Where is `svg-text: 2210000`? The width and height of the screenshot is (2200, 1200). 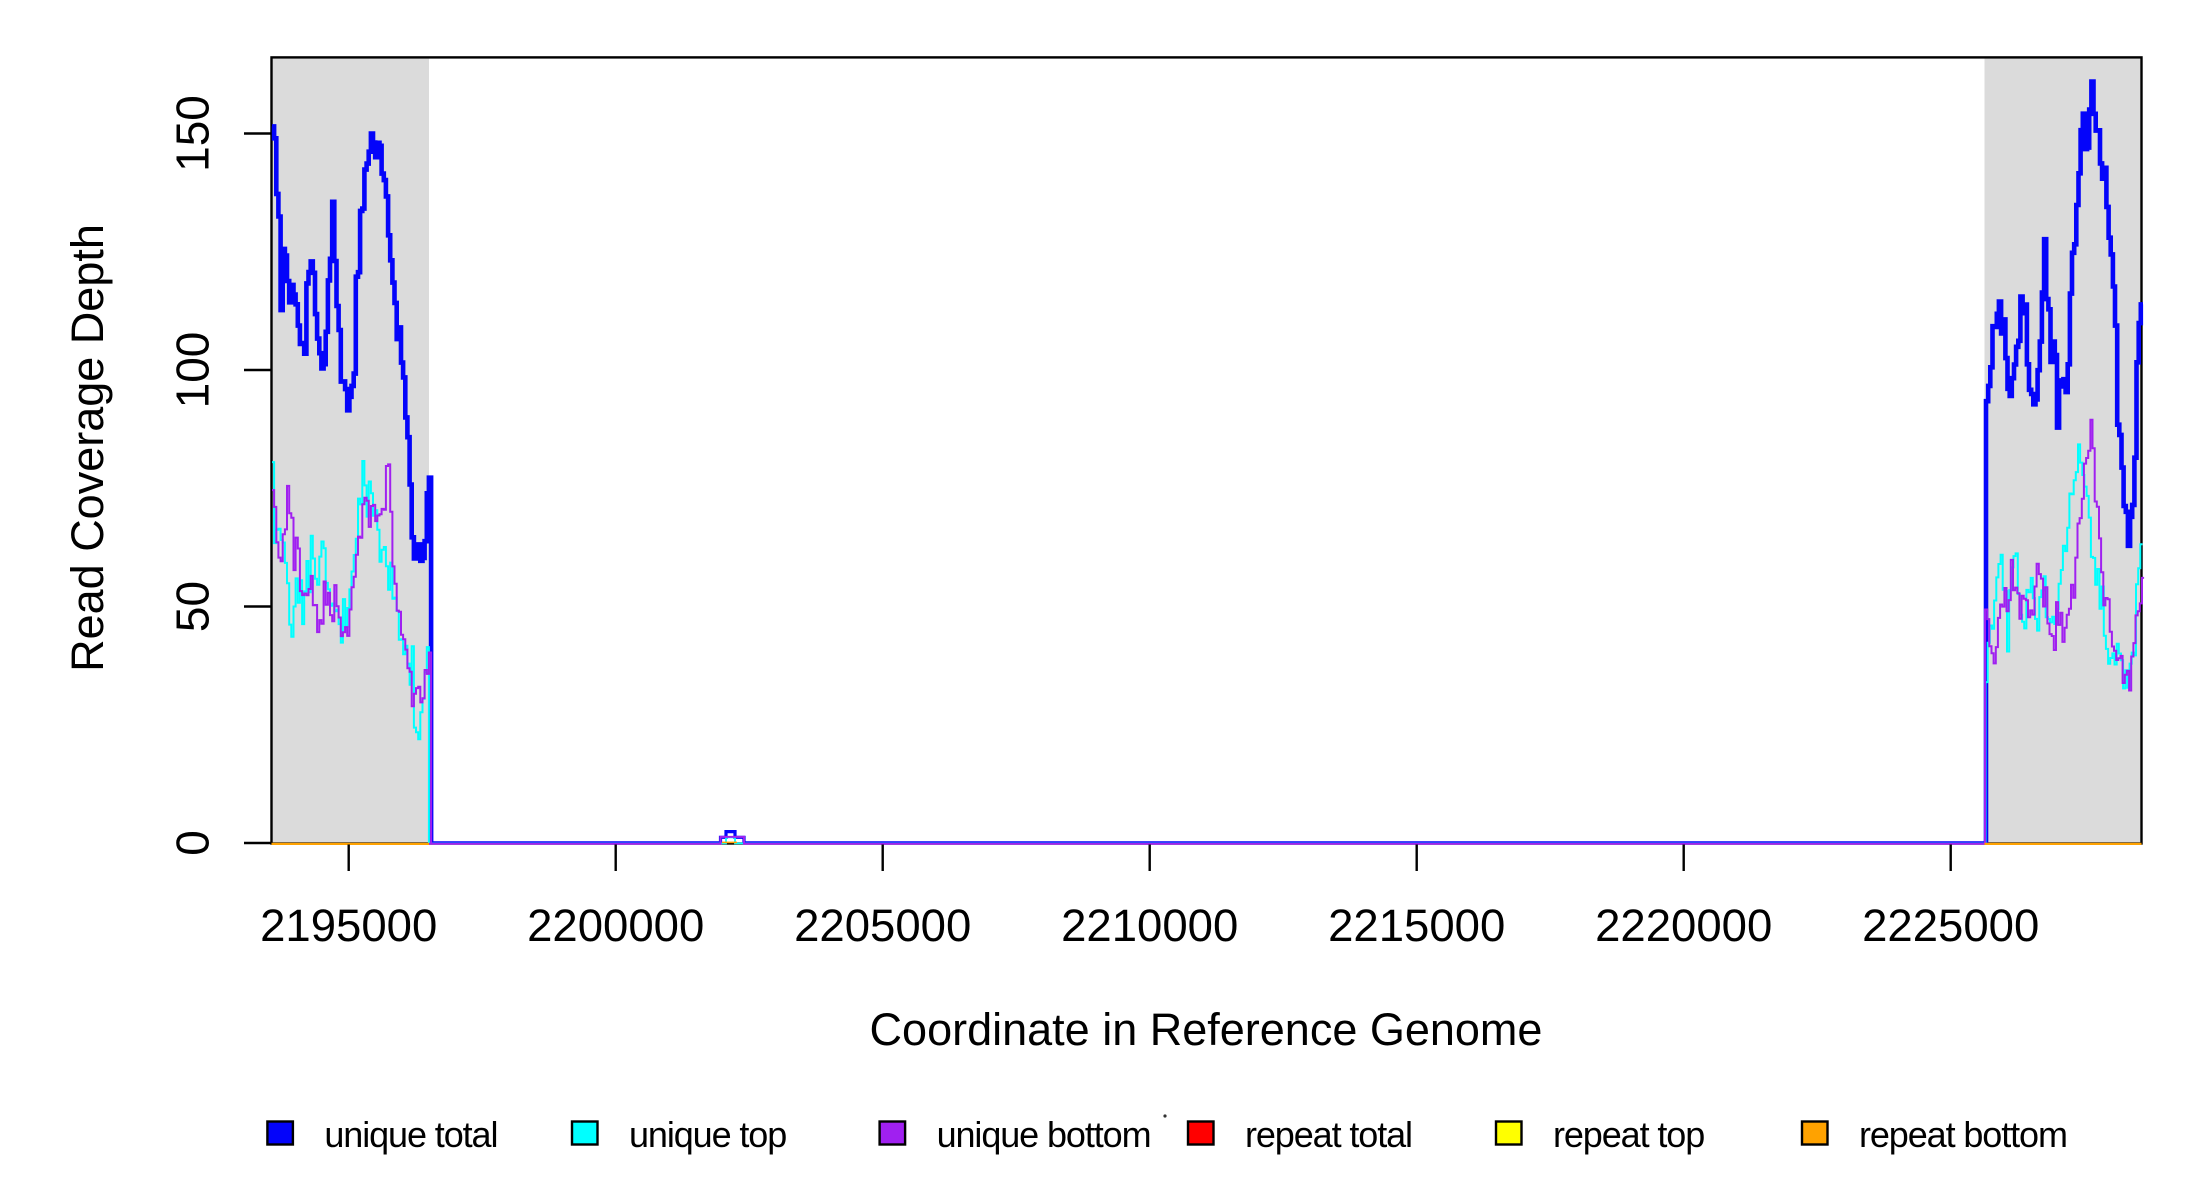
svg-text: 2210000 is located at coordinates (1149, 925).